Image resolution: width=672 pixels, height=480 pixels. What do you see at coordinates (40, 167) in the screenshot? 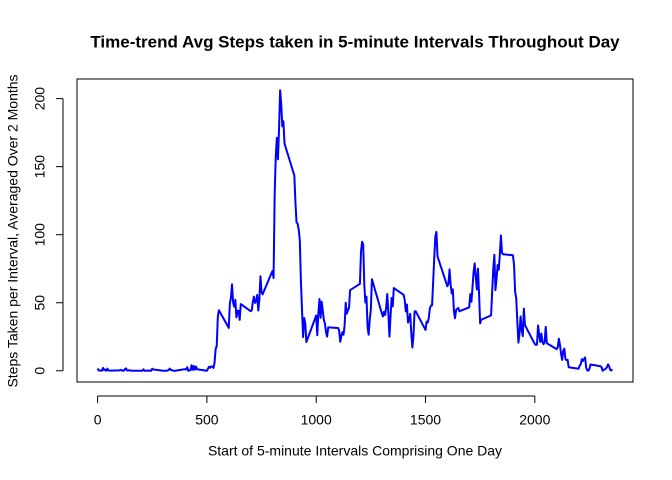
I see `y-tick-label: 150` at bounding box center [40, 167].